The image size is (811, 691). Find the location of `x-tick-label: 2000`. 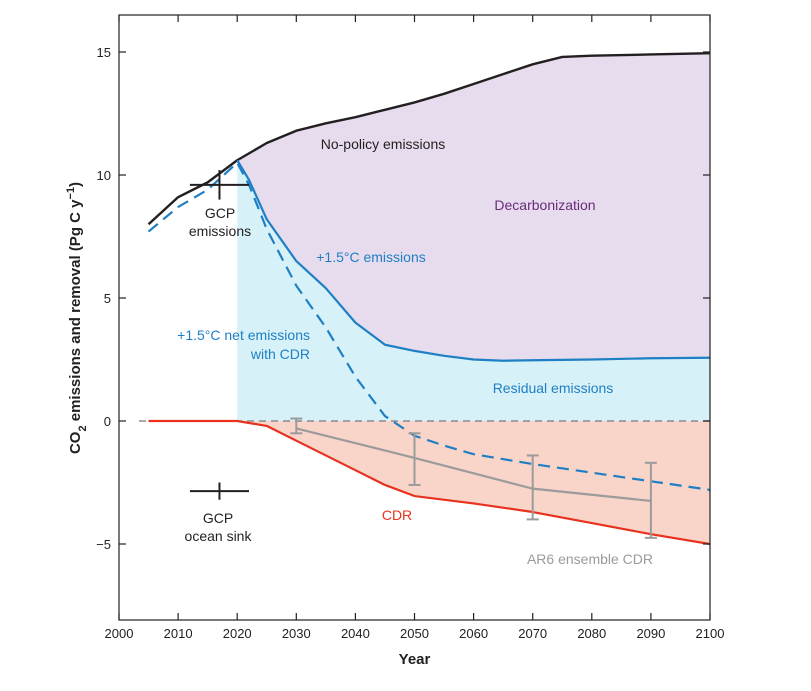

x-tick-label: 2000 is located at coordinates (119, 633).